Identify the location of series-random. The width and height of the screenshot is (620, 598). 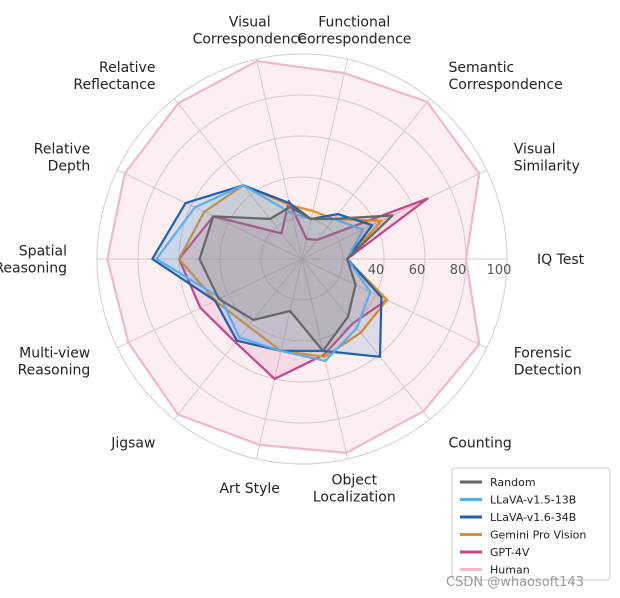
(296, 278).